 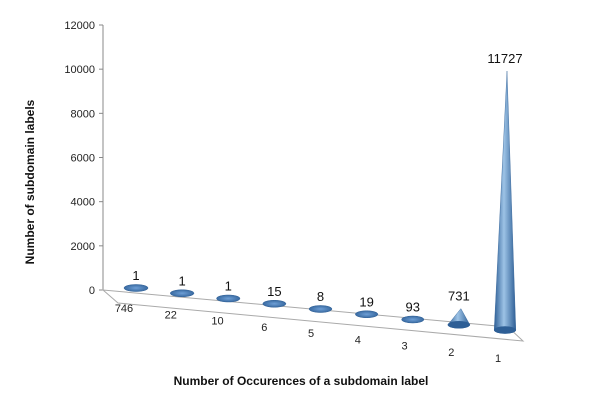 I want to click on x-tick-label: 5, so click(x=311, y=334).